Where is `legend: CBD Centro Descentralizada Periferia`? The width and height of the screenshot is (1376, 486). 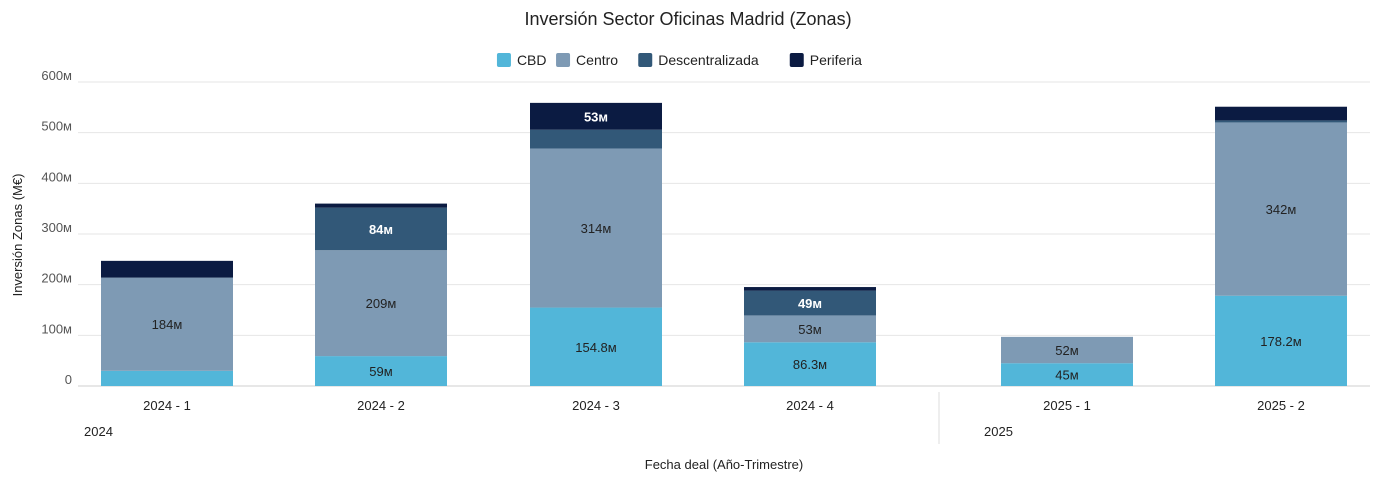 legend: CBD Centro Descentralizada Periferia is located at coordinates (679, 60).